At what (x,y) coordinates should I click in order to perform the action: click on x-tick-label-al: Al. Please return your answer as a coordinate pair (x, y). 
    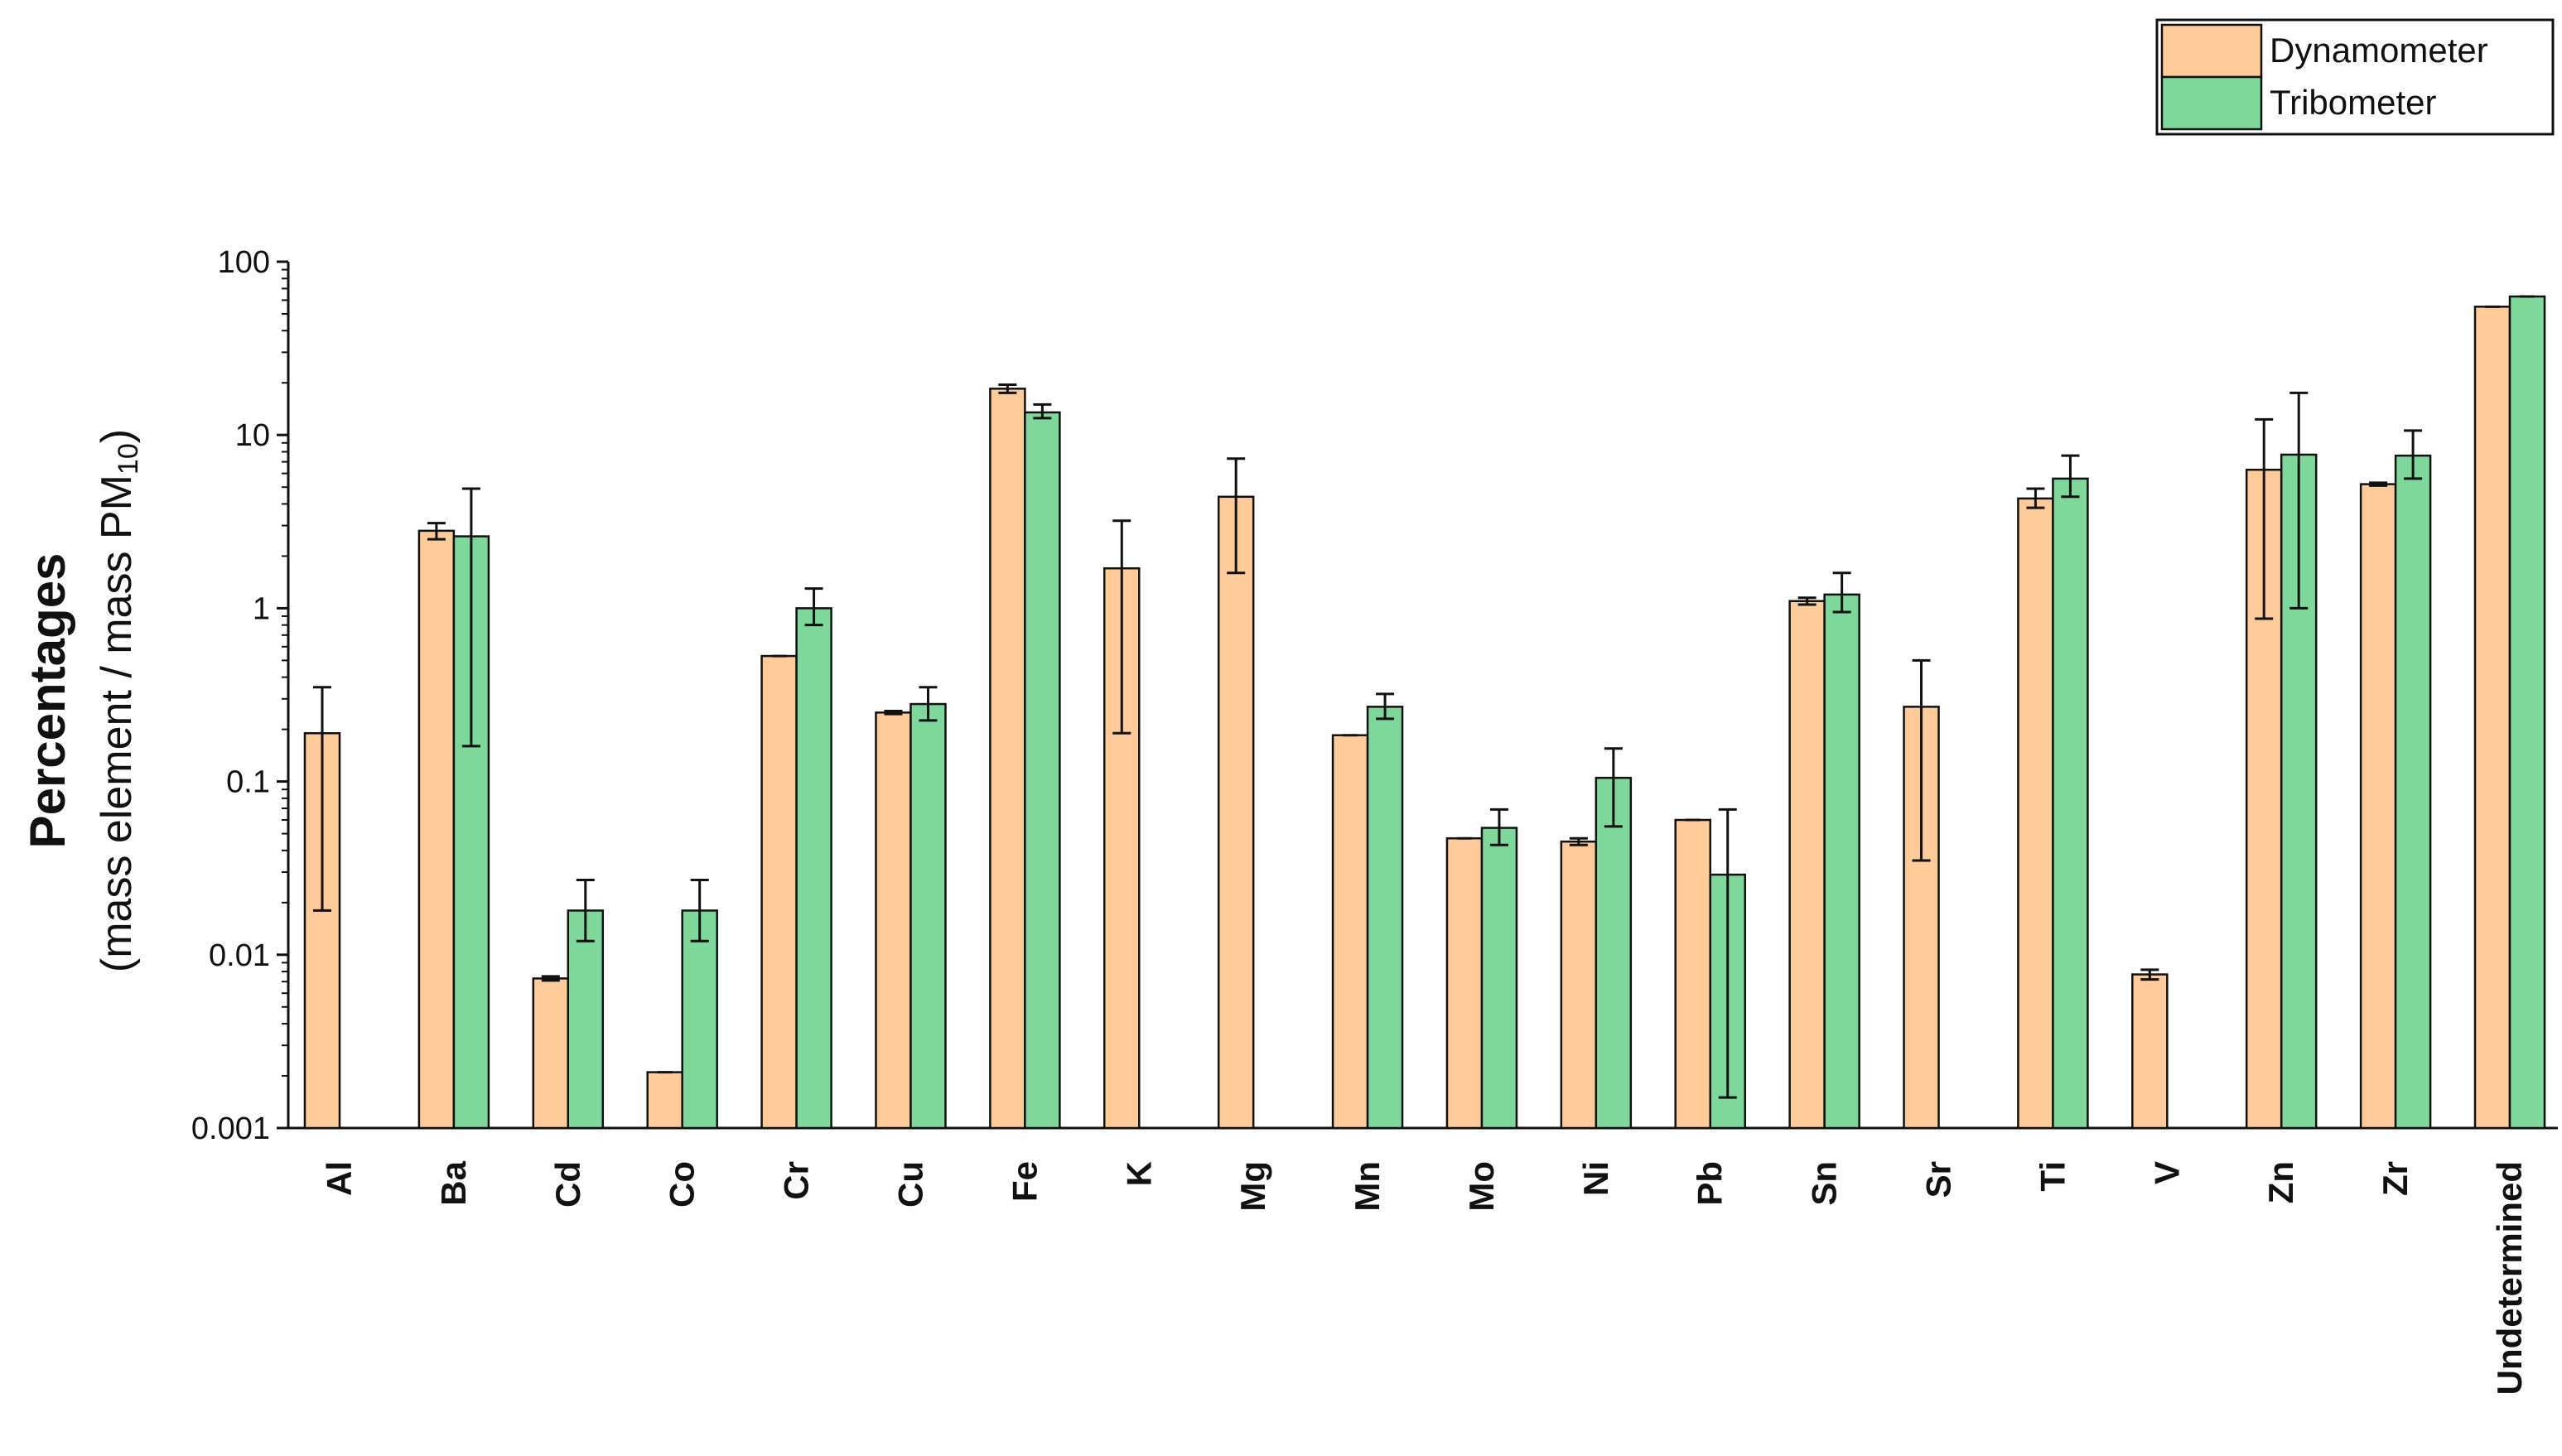
    Looking at the image, I should click on (339, 1178).